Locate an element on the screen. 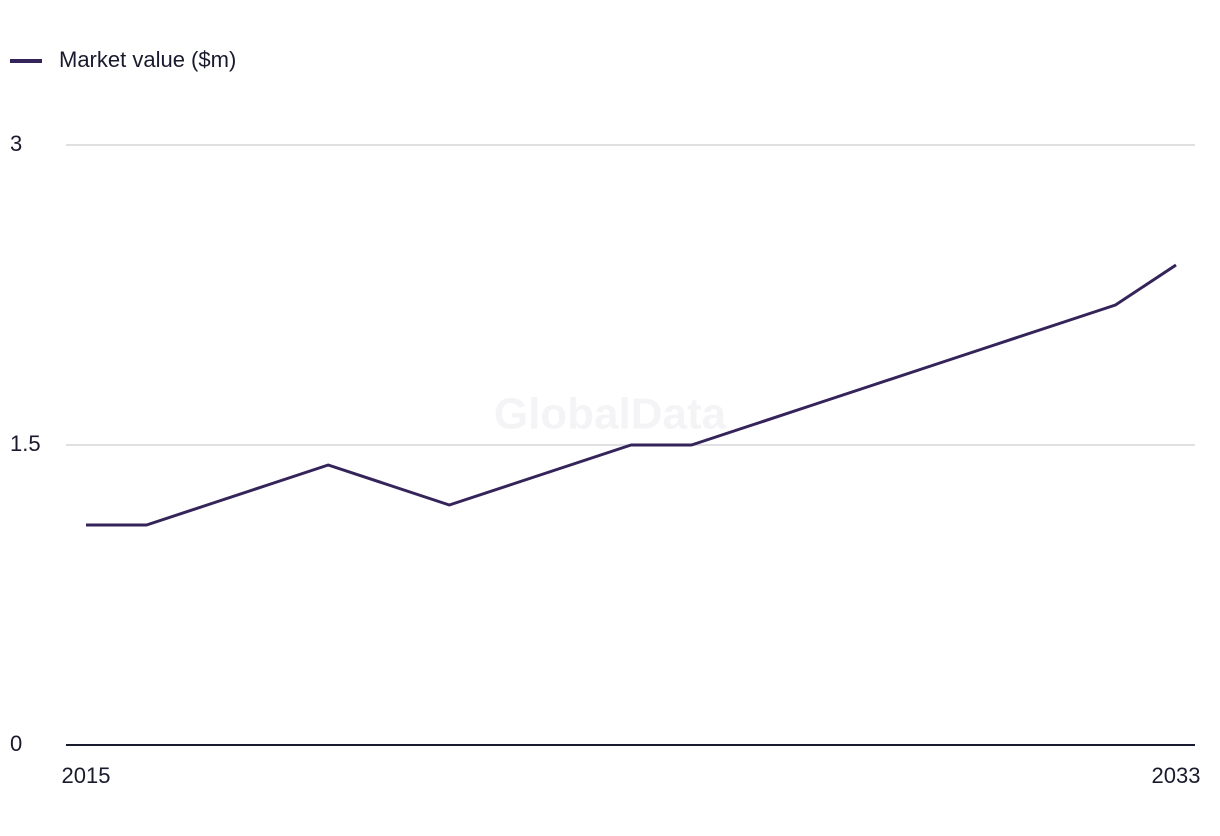 The height and width of the screenshot is (836, 1220). y-tick-label: 0 is located at coordinates (16, 743).